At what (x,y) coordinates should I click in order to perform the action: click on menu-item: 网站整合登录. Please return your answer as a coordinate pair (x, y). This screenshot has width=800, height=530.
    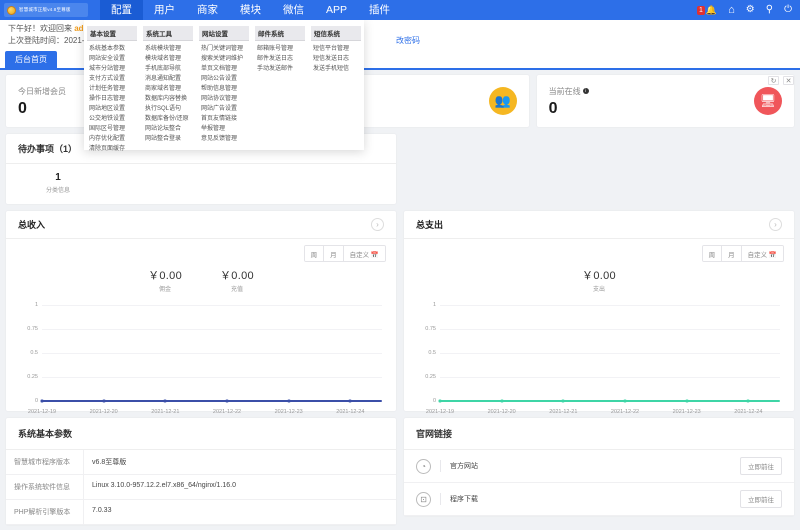
    Looking at the image, I should click on (163, 139).